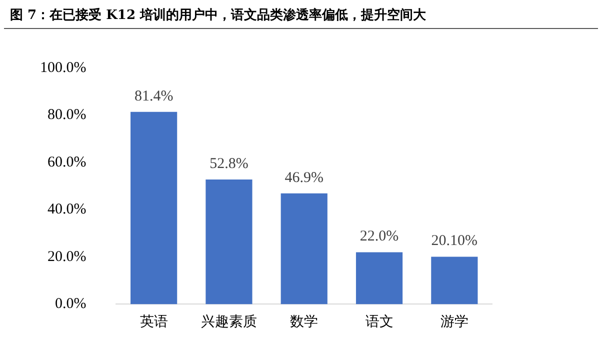 The height and width of the screenshot is (355, 602). Describe the element at coordinates (379, 322) in the screenshot. I see `x-tick-label: 语文` at that location.